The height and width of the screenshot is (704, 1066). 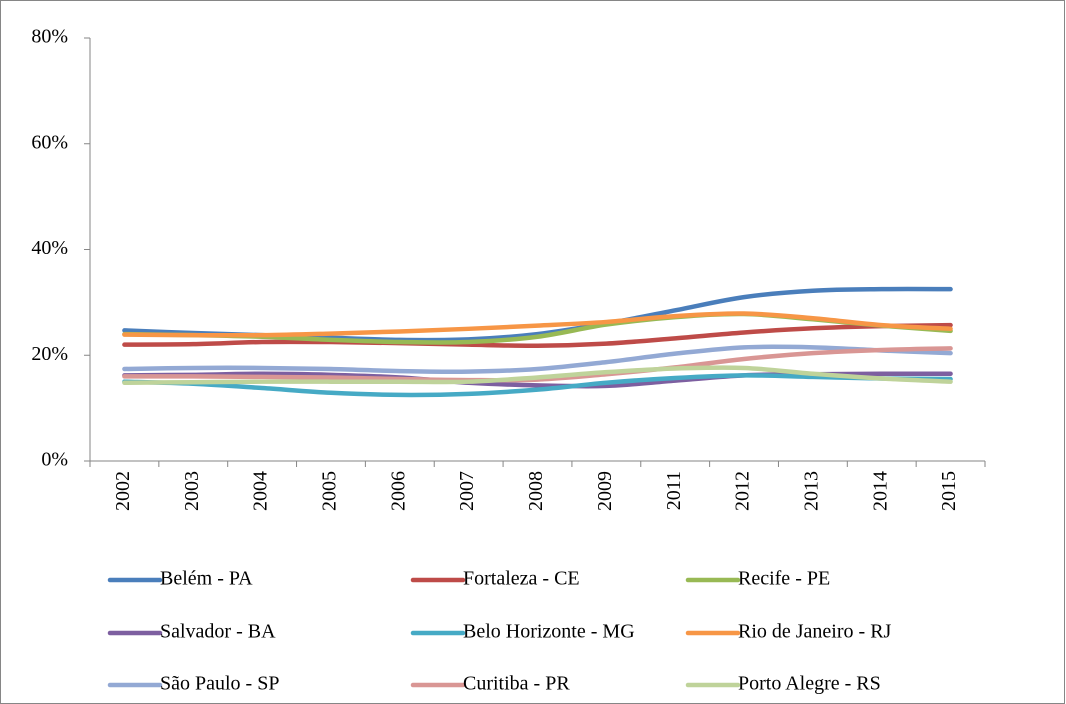 I want to click on x-tick-label: 2014, so click(x=880, y=491).